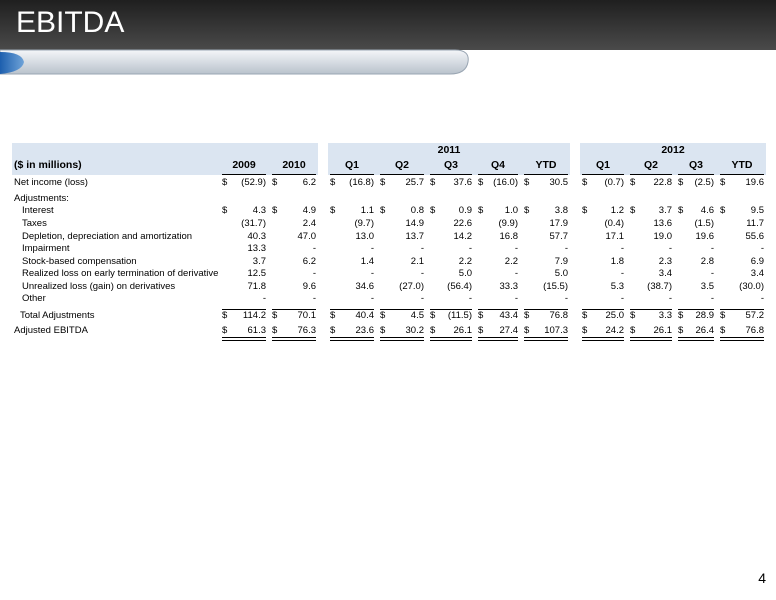  Describe the element at coordinates (602, 165) in the screenshot. I see `column-header: Q1` at that location.